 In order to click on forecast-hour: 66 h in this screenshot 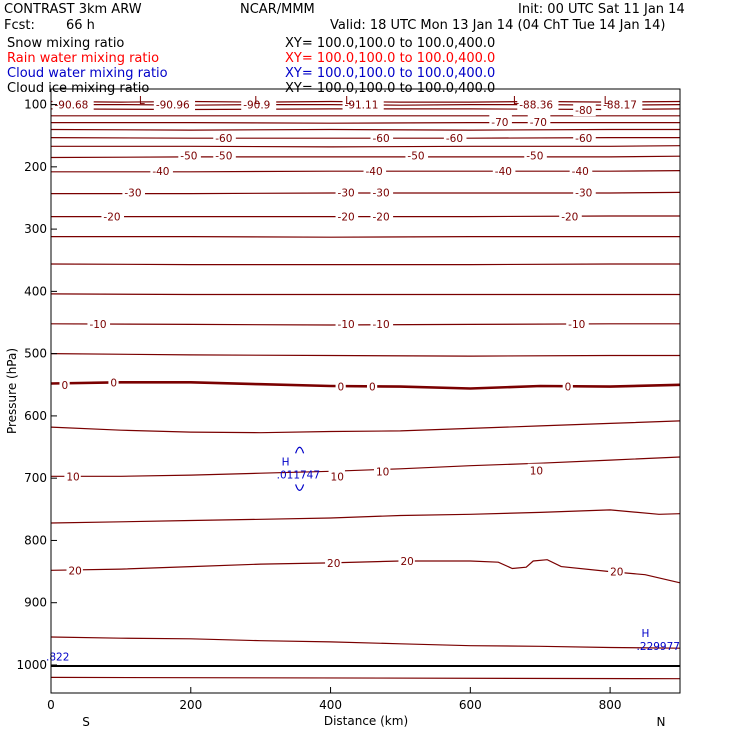, I will do `click(80, 25)`.